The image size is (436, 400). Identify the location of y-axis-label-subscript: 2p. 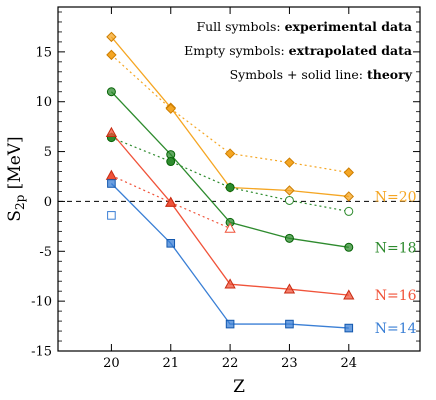
(20, 202).